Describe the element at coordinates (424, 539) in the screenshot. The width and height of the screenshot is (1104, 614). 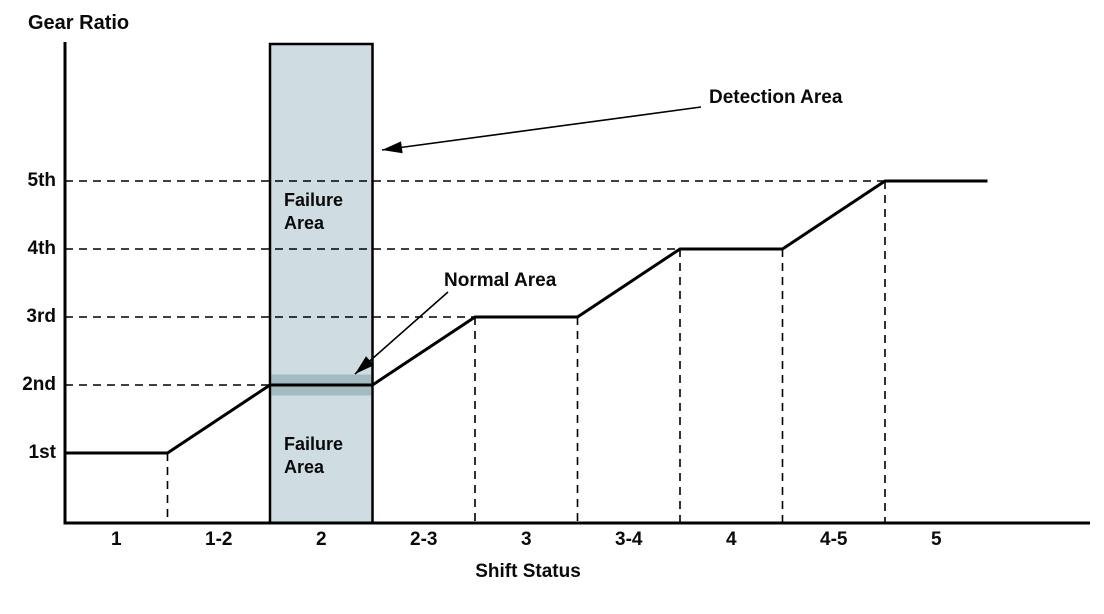
I see `x-tick-label-2-3: 2-3` at that location.